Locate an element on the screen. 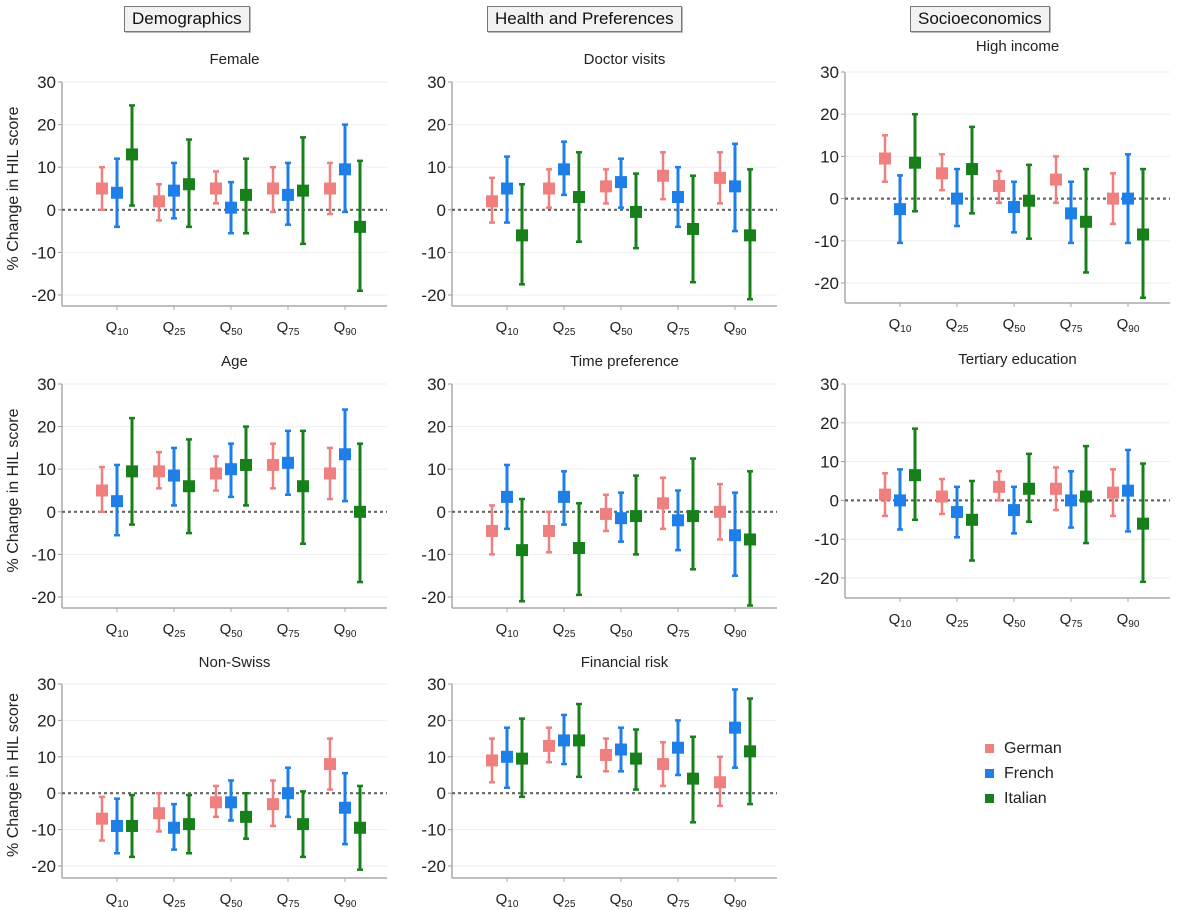 The height and width of the screenshot is (910, 1200). legend: German French Italian is located at coordinates (1023, 773).